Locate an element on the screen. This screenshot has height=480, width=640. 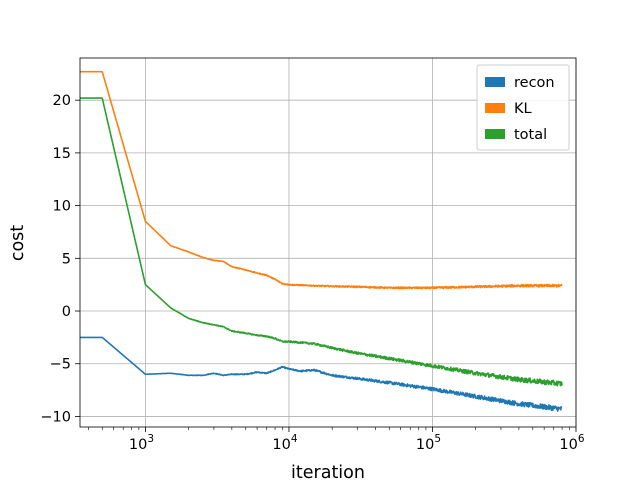
series-line-recon is located at coordinates (321, 374).